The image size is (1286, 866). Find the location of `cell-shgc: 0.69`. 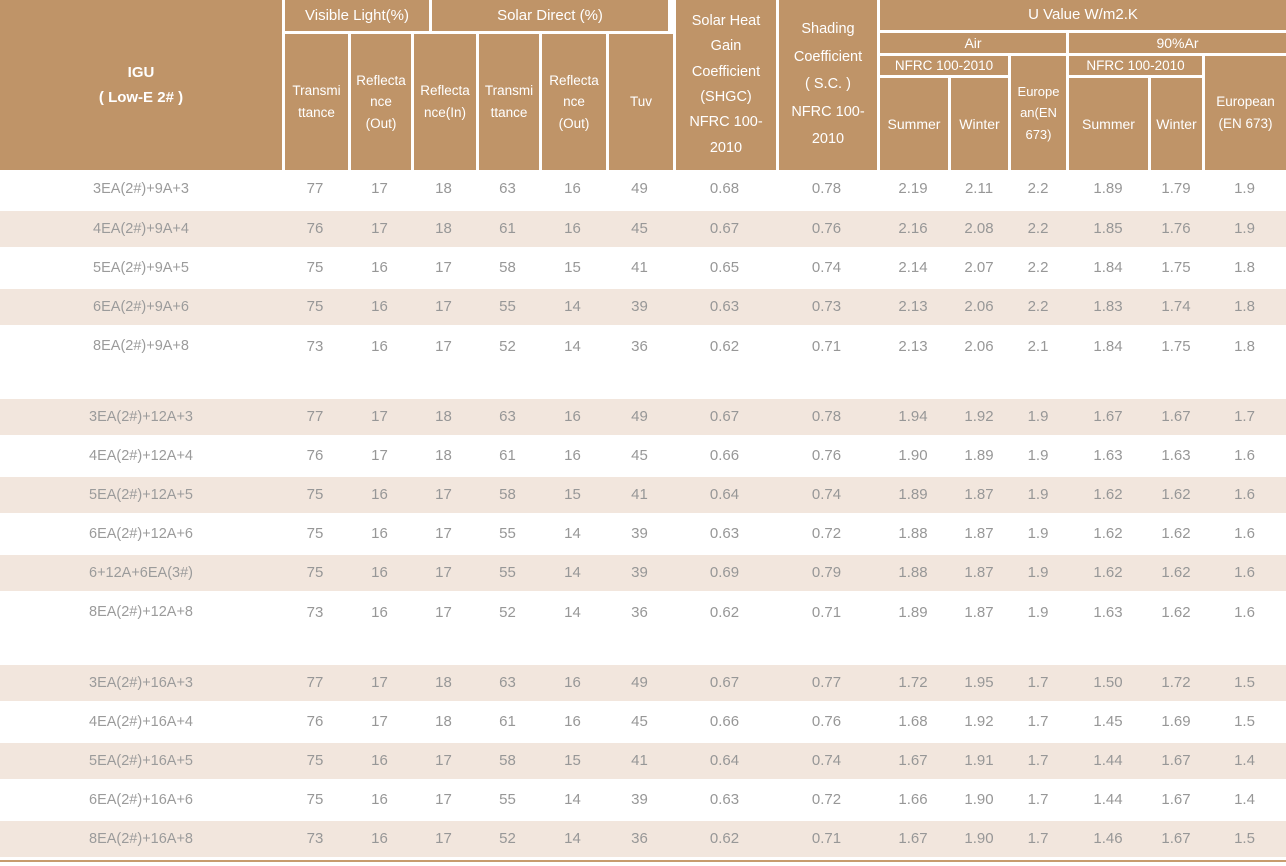

cell-shgc: 0.69 is located at coordinates (724, 572).